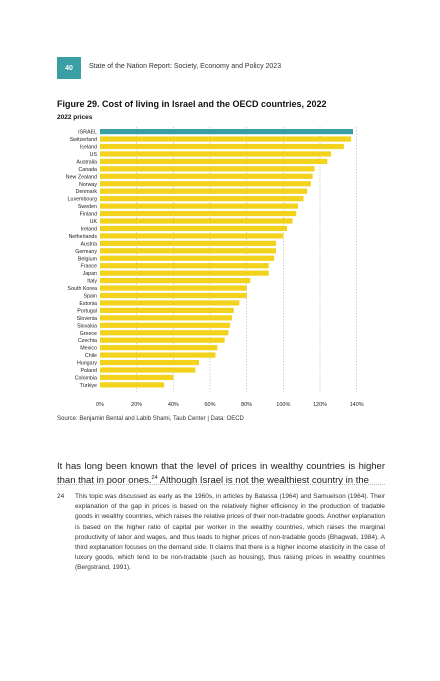 The height and width of the screenshot is (681, 440). Describe the element at coordinates (202, 199) in the screenshot. I see `bar-luxembourg` at that location.